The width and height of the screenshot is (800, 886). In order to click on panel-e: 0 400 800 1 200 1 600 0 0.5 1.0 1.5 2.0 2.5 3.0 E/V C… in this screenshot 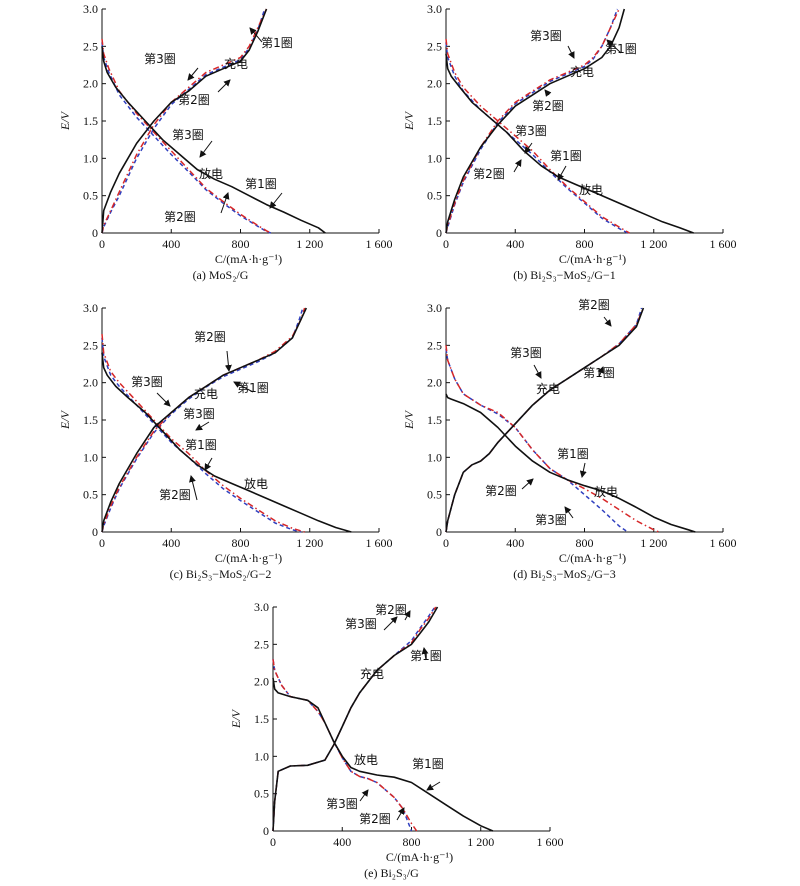, I will do `click(396, 740)`.